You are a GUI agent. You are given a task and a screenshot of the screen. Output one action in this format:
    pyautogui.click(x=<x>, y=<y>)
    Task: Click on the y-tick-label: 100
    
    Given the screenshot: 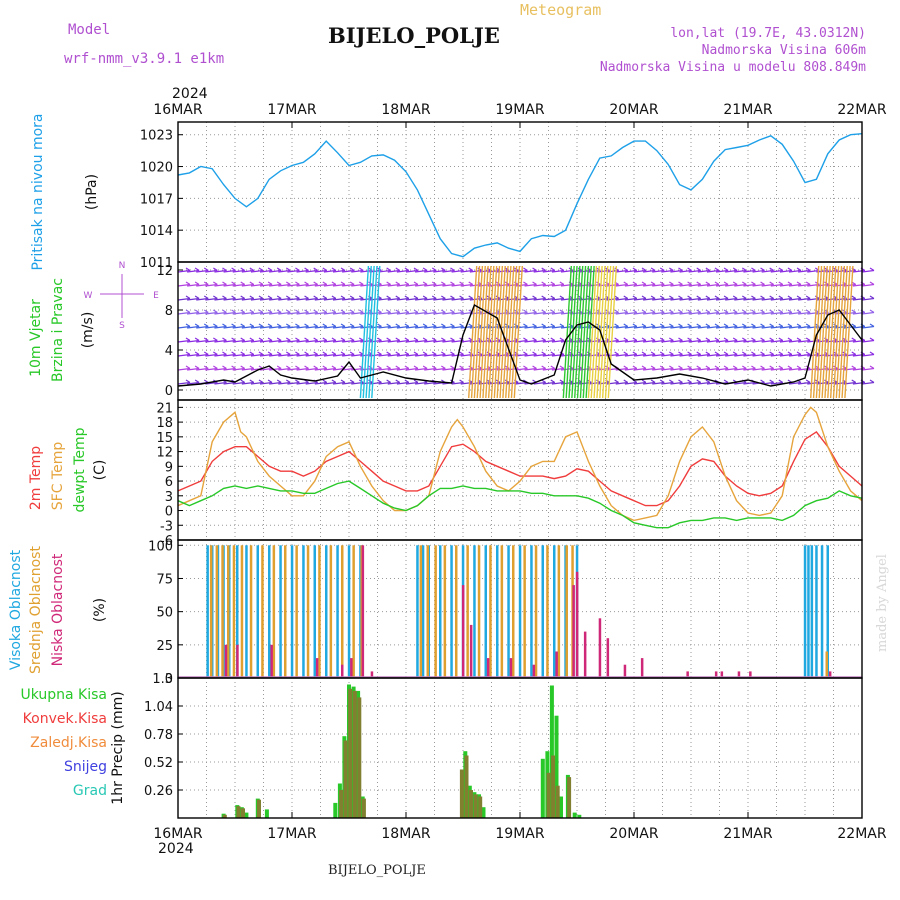 What is the action you would take?
    pyautogui.click(x=160, y=546)
    